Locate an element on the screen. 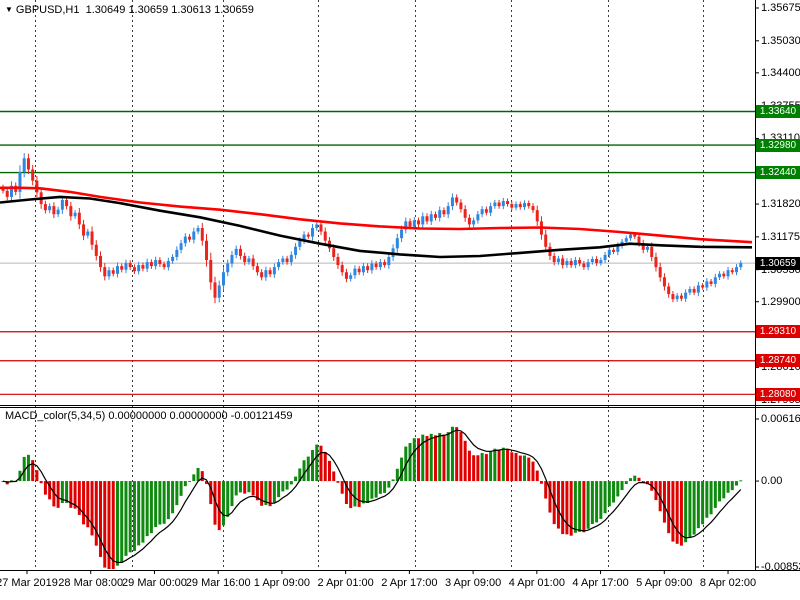  time-axis-label: 27 Mar 2019 is located at coordinates (29, 583).